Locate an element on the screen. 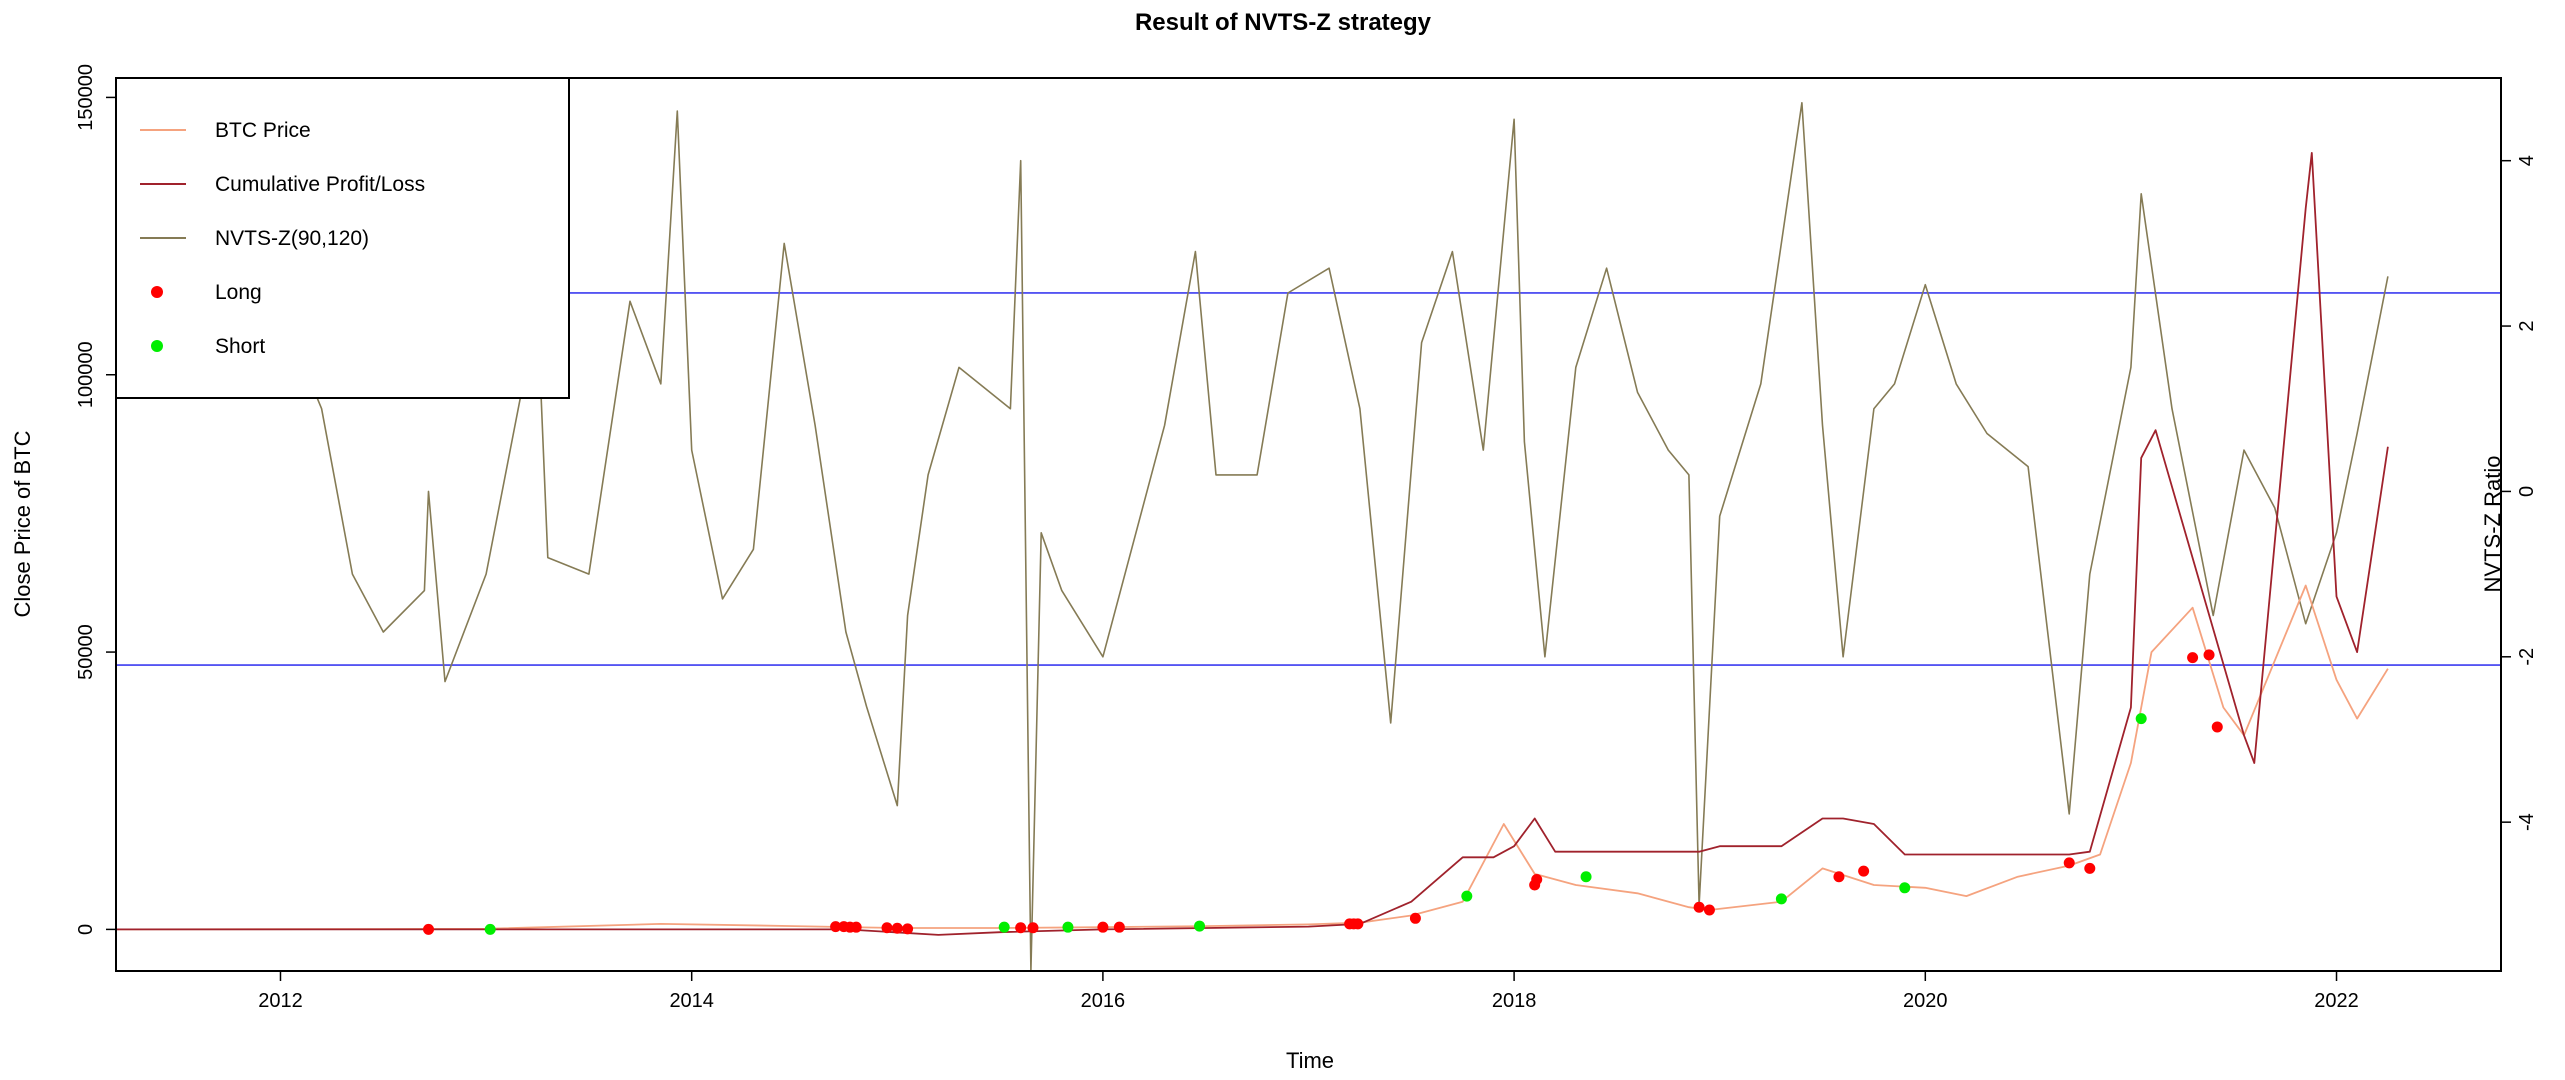  y-axis-label-left: Close Price of BTC is located at coordinates (22, 523).